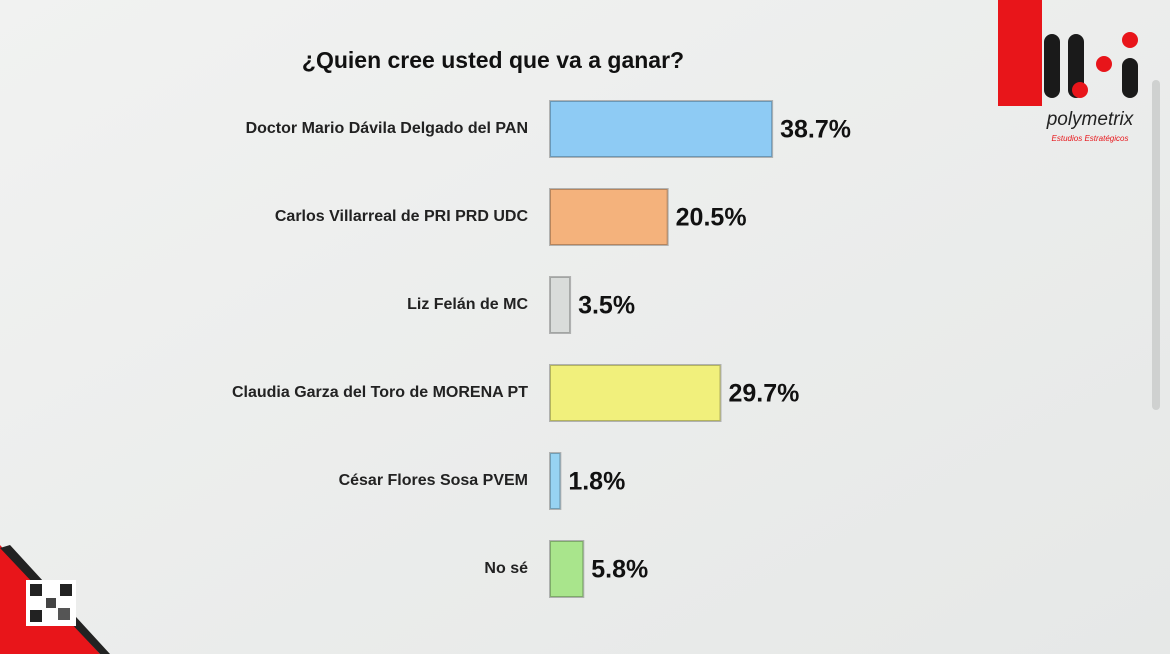 This screenshot has width=1170, height=654. I want to click on chart-title: ¿Quien cree usted que va a ganar?, so click(493, 60).